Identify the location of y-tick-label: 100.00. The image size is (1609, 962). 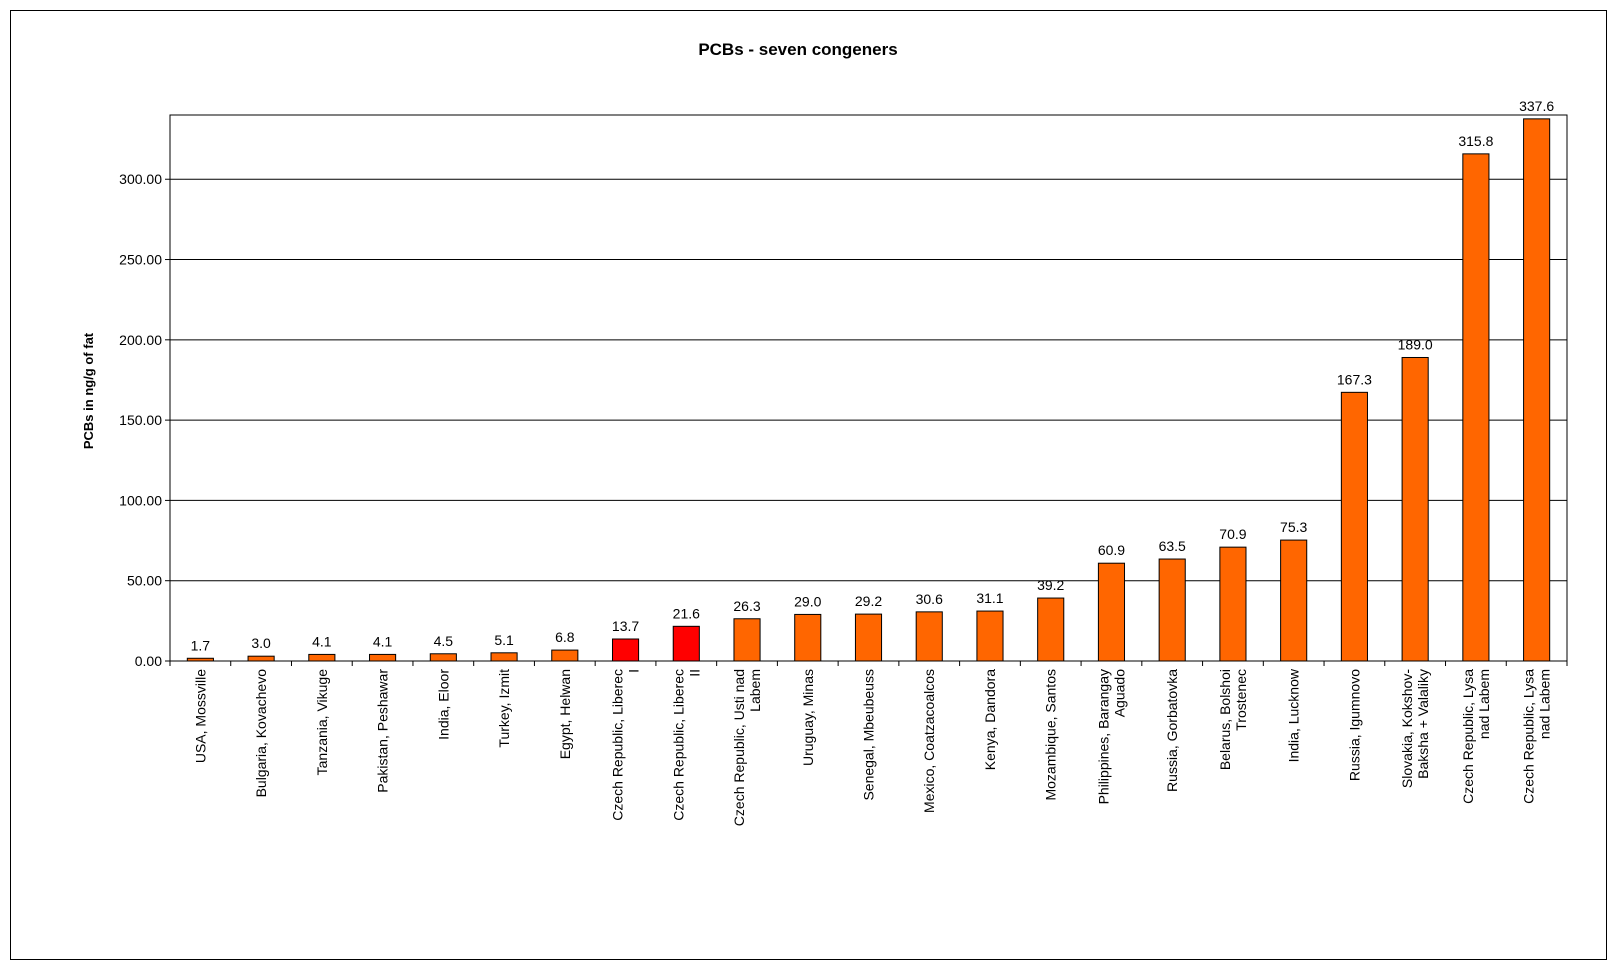
(140, 500).